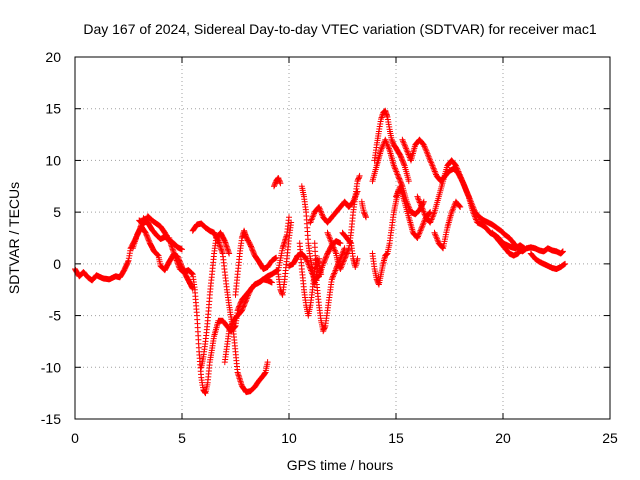 The width and height of the screenshot is (640, 480). What do you see at coordinates (53, 109) in the screenshot?
I see `y-tick-label: 15` at bounding box center [53, 109].